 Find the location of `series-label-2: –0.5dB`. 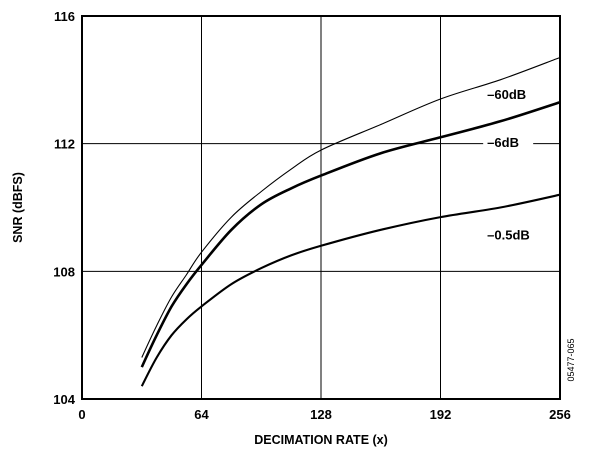

series-label-2: –0.5dB is located at coordinates (508, 234).